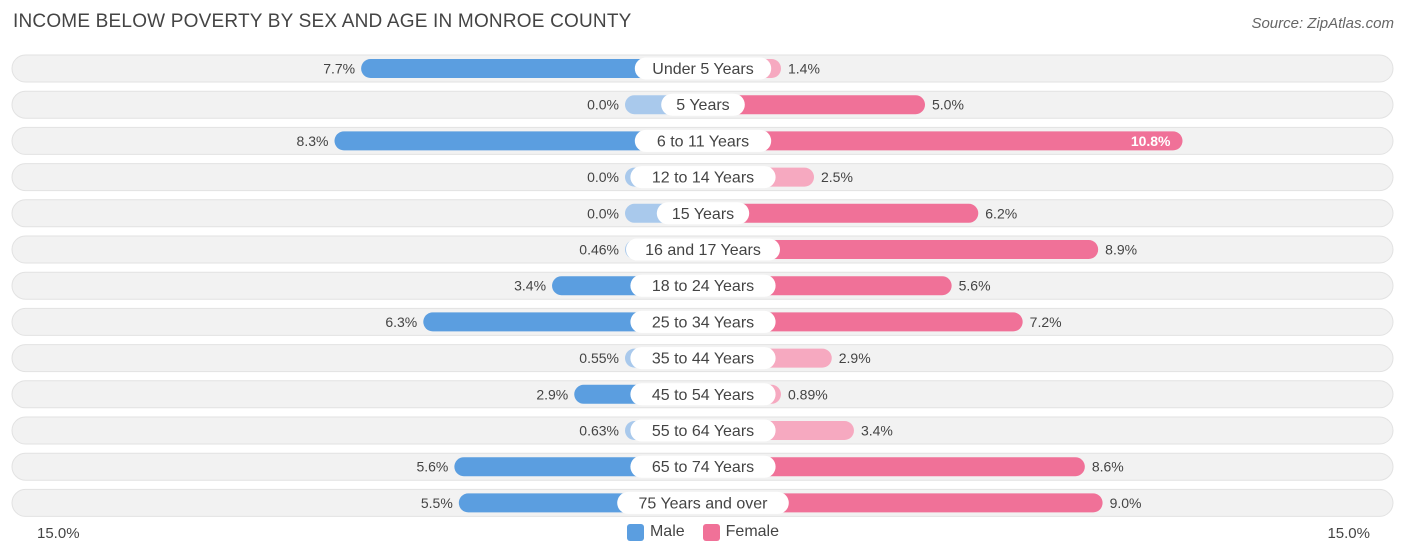 The width and height of the screenshot is (1406, 559). I want to click on male-value-label: 5.6%, so click(432, 467).